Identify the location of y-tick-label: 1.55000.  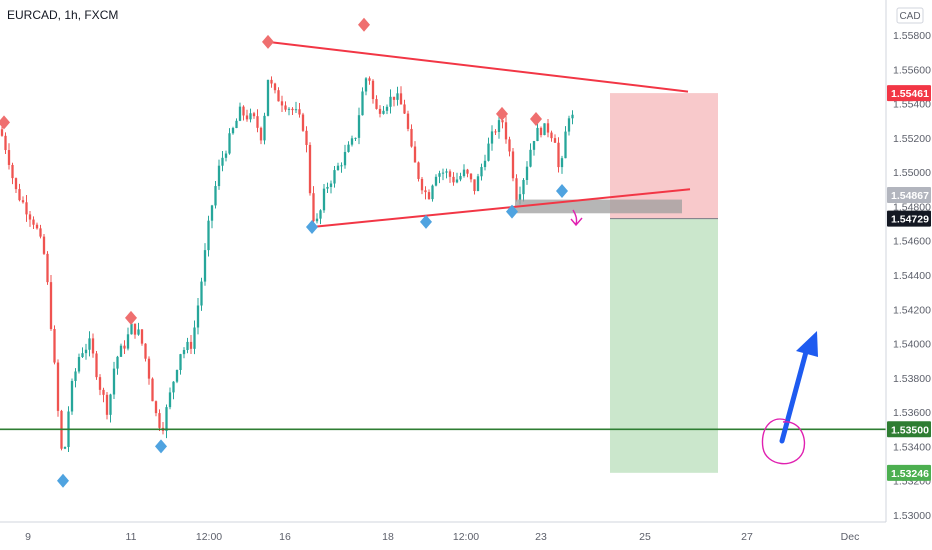
(912, 173).